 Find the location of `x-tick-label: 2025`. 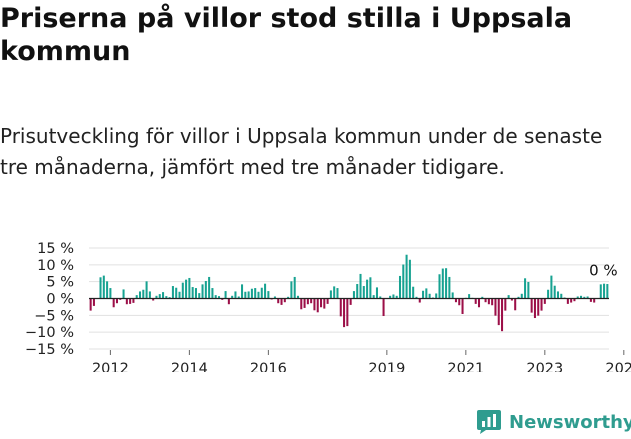

x-tick-label: 2025 is located at coordinates (618, 366).